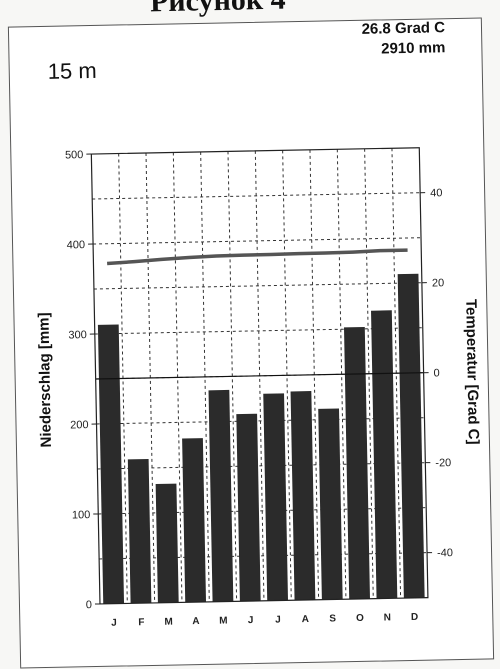 The width and height of the screenshot is (500, 669). I want to click on right-tick-label: 20, so click(438, 283).